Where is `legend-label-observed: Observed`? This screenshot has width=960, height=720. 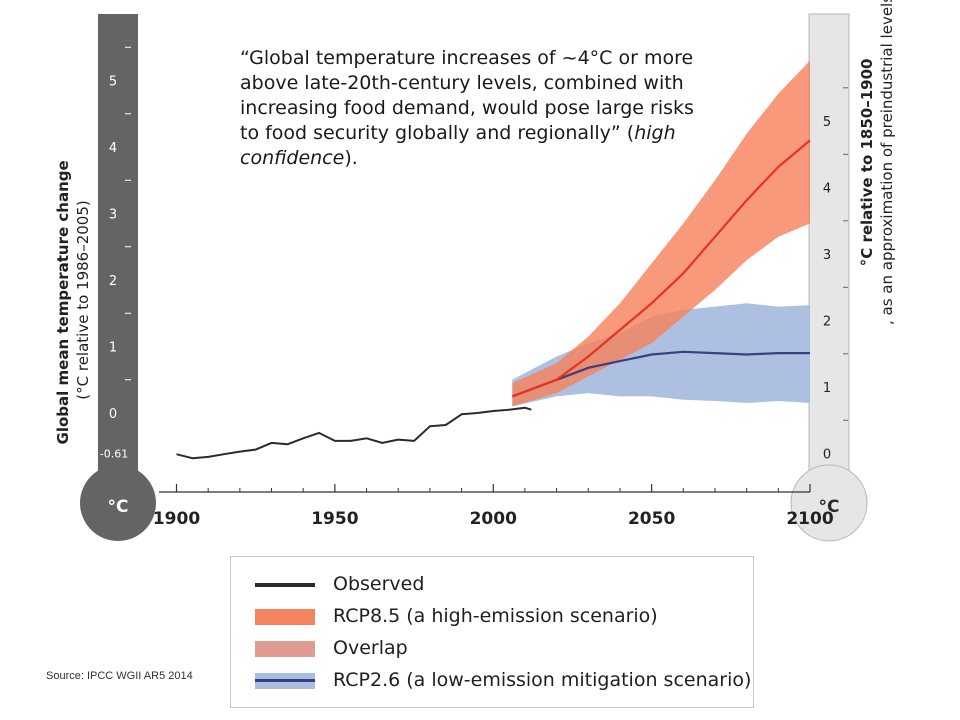 legend-label-observed: Observed is located at coordinates (379, 584).